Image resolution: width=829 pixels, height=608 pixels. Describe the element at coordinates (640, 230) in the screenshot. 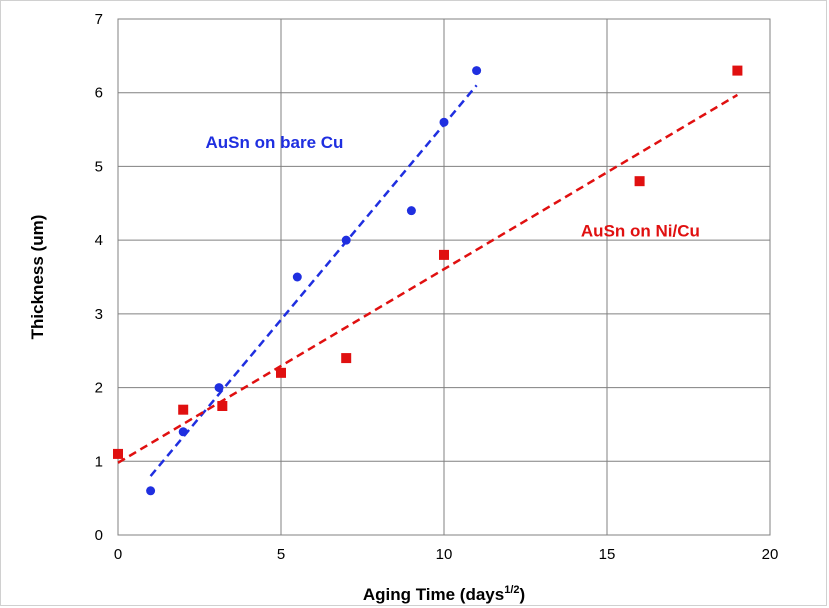

I see `annotation-label: AuSn on Ni/Cu` at that location.